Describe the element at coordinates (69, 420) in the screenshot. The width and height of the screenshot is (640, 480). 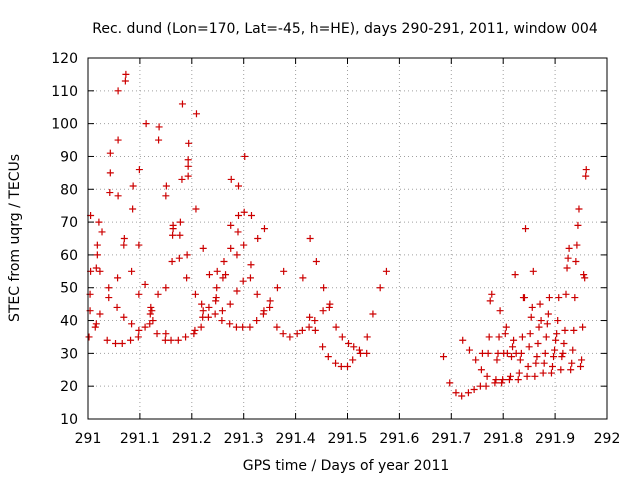
I see `y-tick-label: 10` at that location.